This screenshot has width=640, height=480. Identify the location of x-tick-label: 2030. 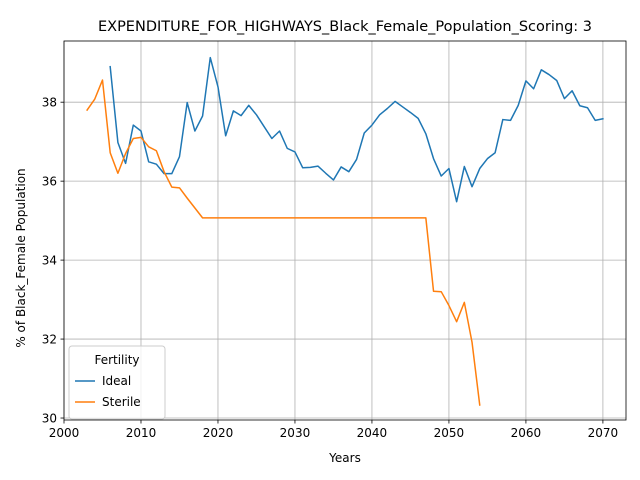
(295, 433).